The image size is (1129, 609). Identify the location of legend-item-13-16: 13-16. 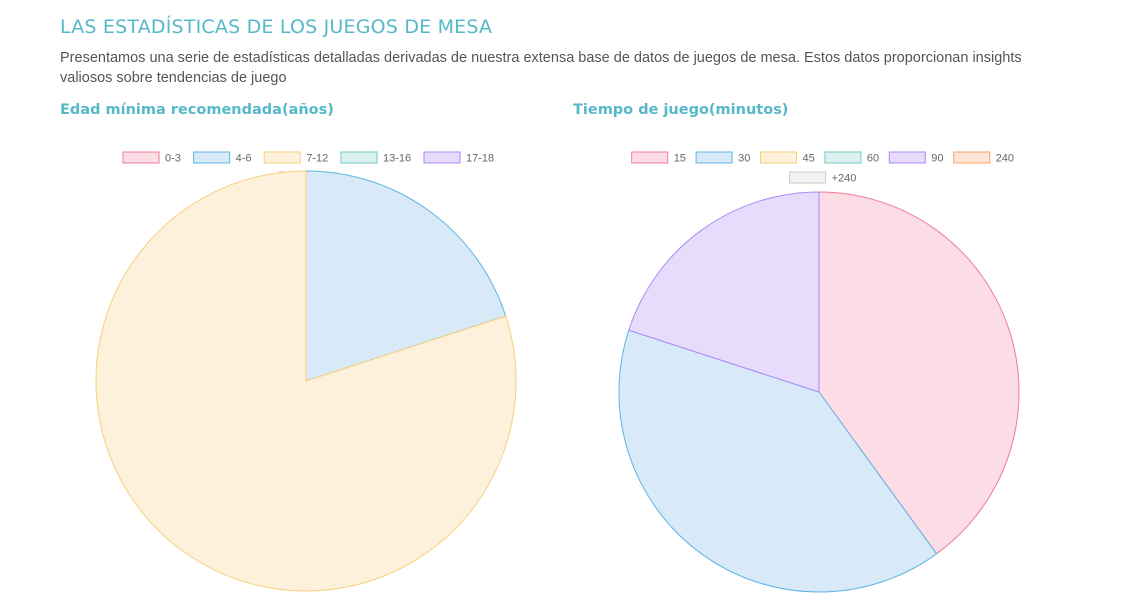
(375, 158).